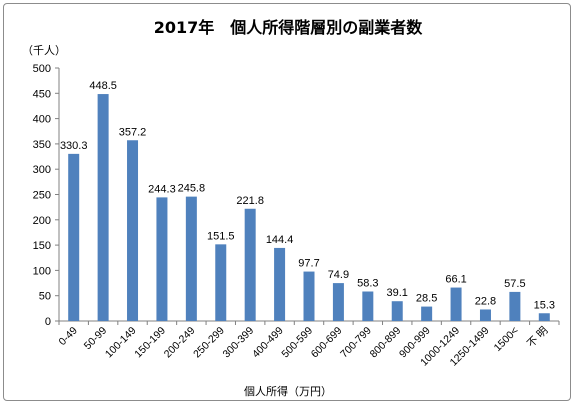 The image size is (576, 406). I want to click on x-tick-label: 150-199, so click(150, 343).